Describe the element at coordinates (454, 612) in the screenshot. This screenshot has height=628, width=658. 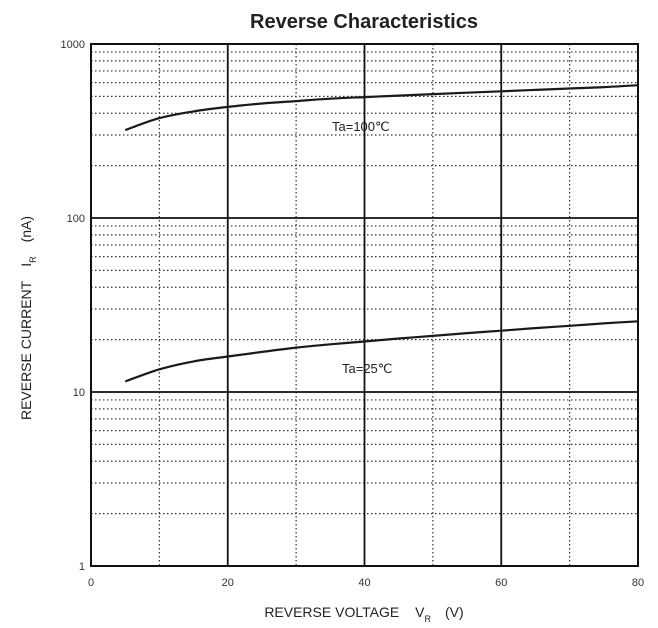
I see `x-axis-unit: (V)` at that location.